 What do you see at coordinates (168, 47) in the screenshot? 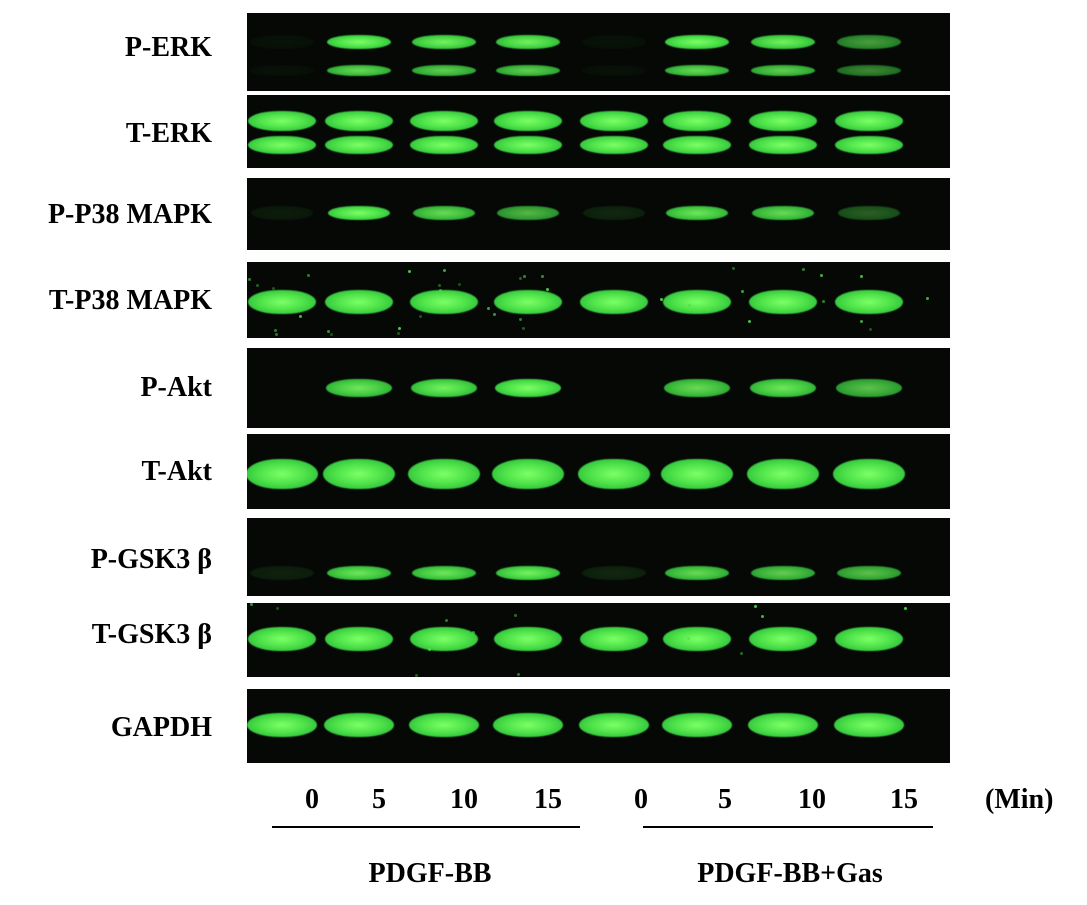
I see `row-label-p-erk: P-ERK` at bounding box center [168, 47].